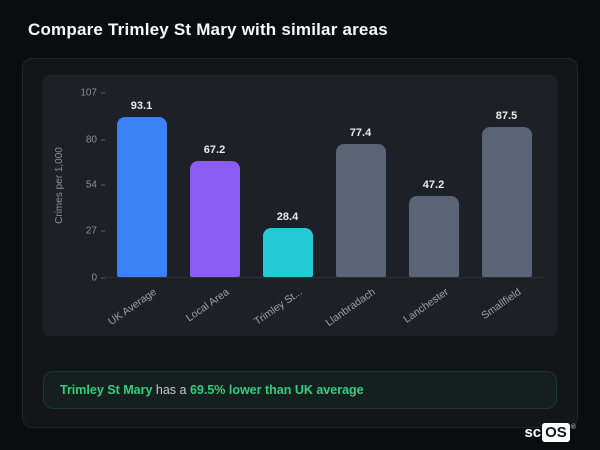 Image resolution: width=600 pixels, height=450 pixels. I want to click on x-axis-label: Llanbradach, so click(350, 307).